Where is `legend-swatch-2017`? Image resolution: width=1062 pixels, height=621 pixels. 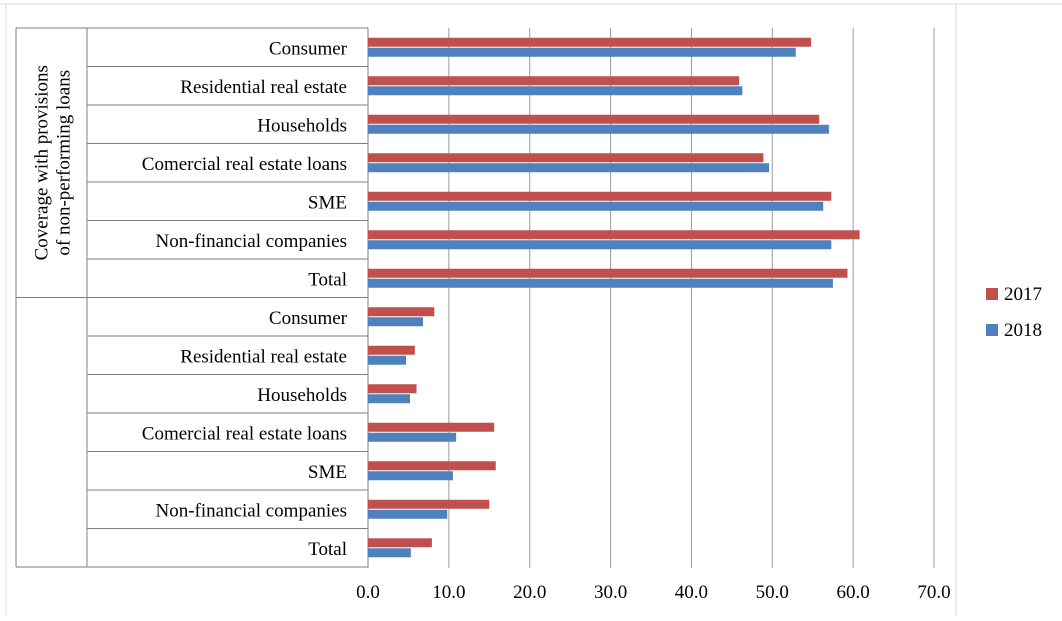
legend-swatch-2017 is located at coordinates (992, 294).